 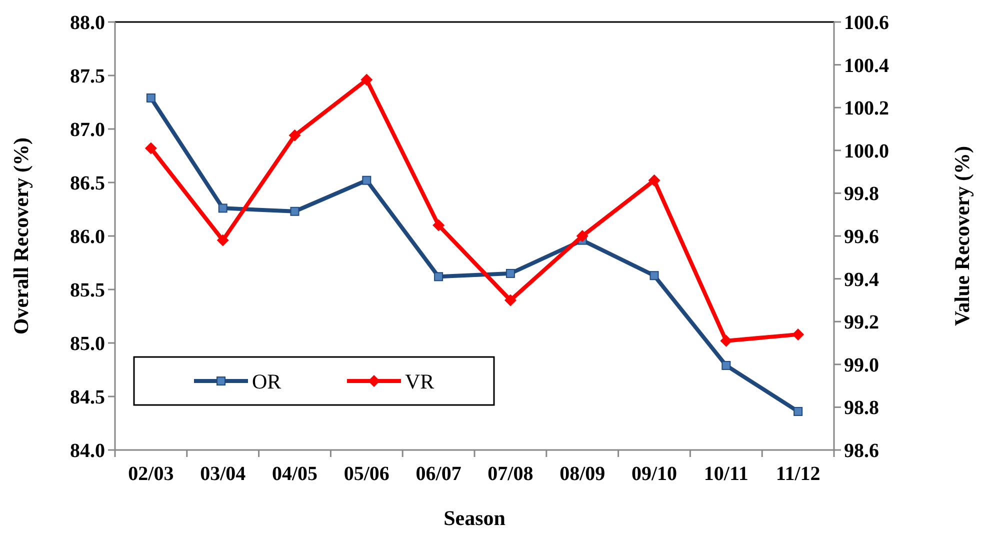 I want to click on x-tick-label: 07/08, so click(x=511, y=474).